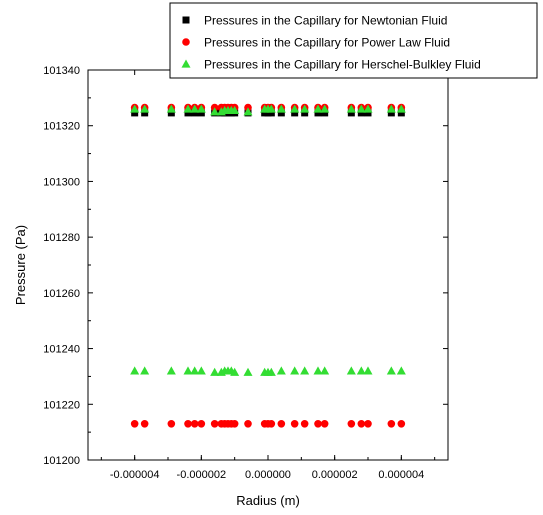 This screenshot has height=515, width=543. Describe the element at coordinates (268, 475) in the screenshot. I see `x-tick-label: 0.000000` at that location.